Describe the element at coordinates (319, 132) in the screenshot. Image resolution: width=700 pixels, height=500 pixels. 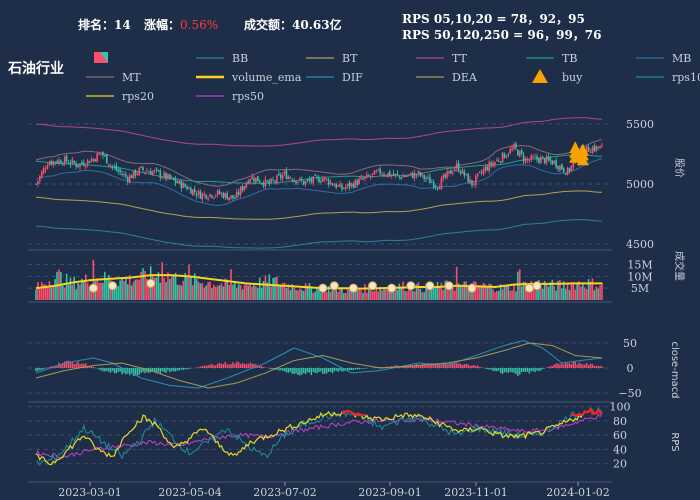
I see `tt-line` at that location.